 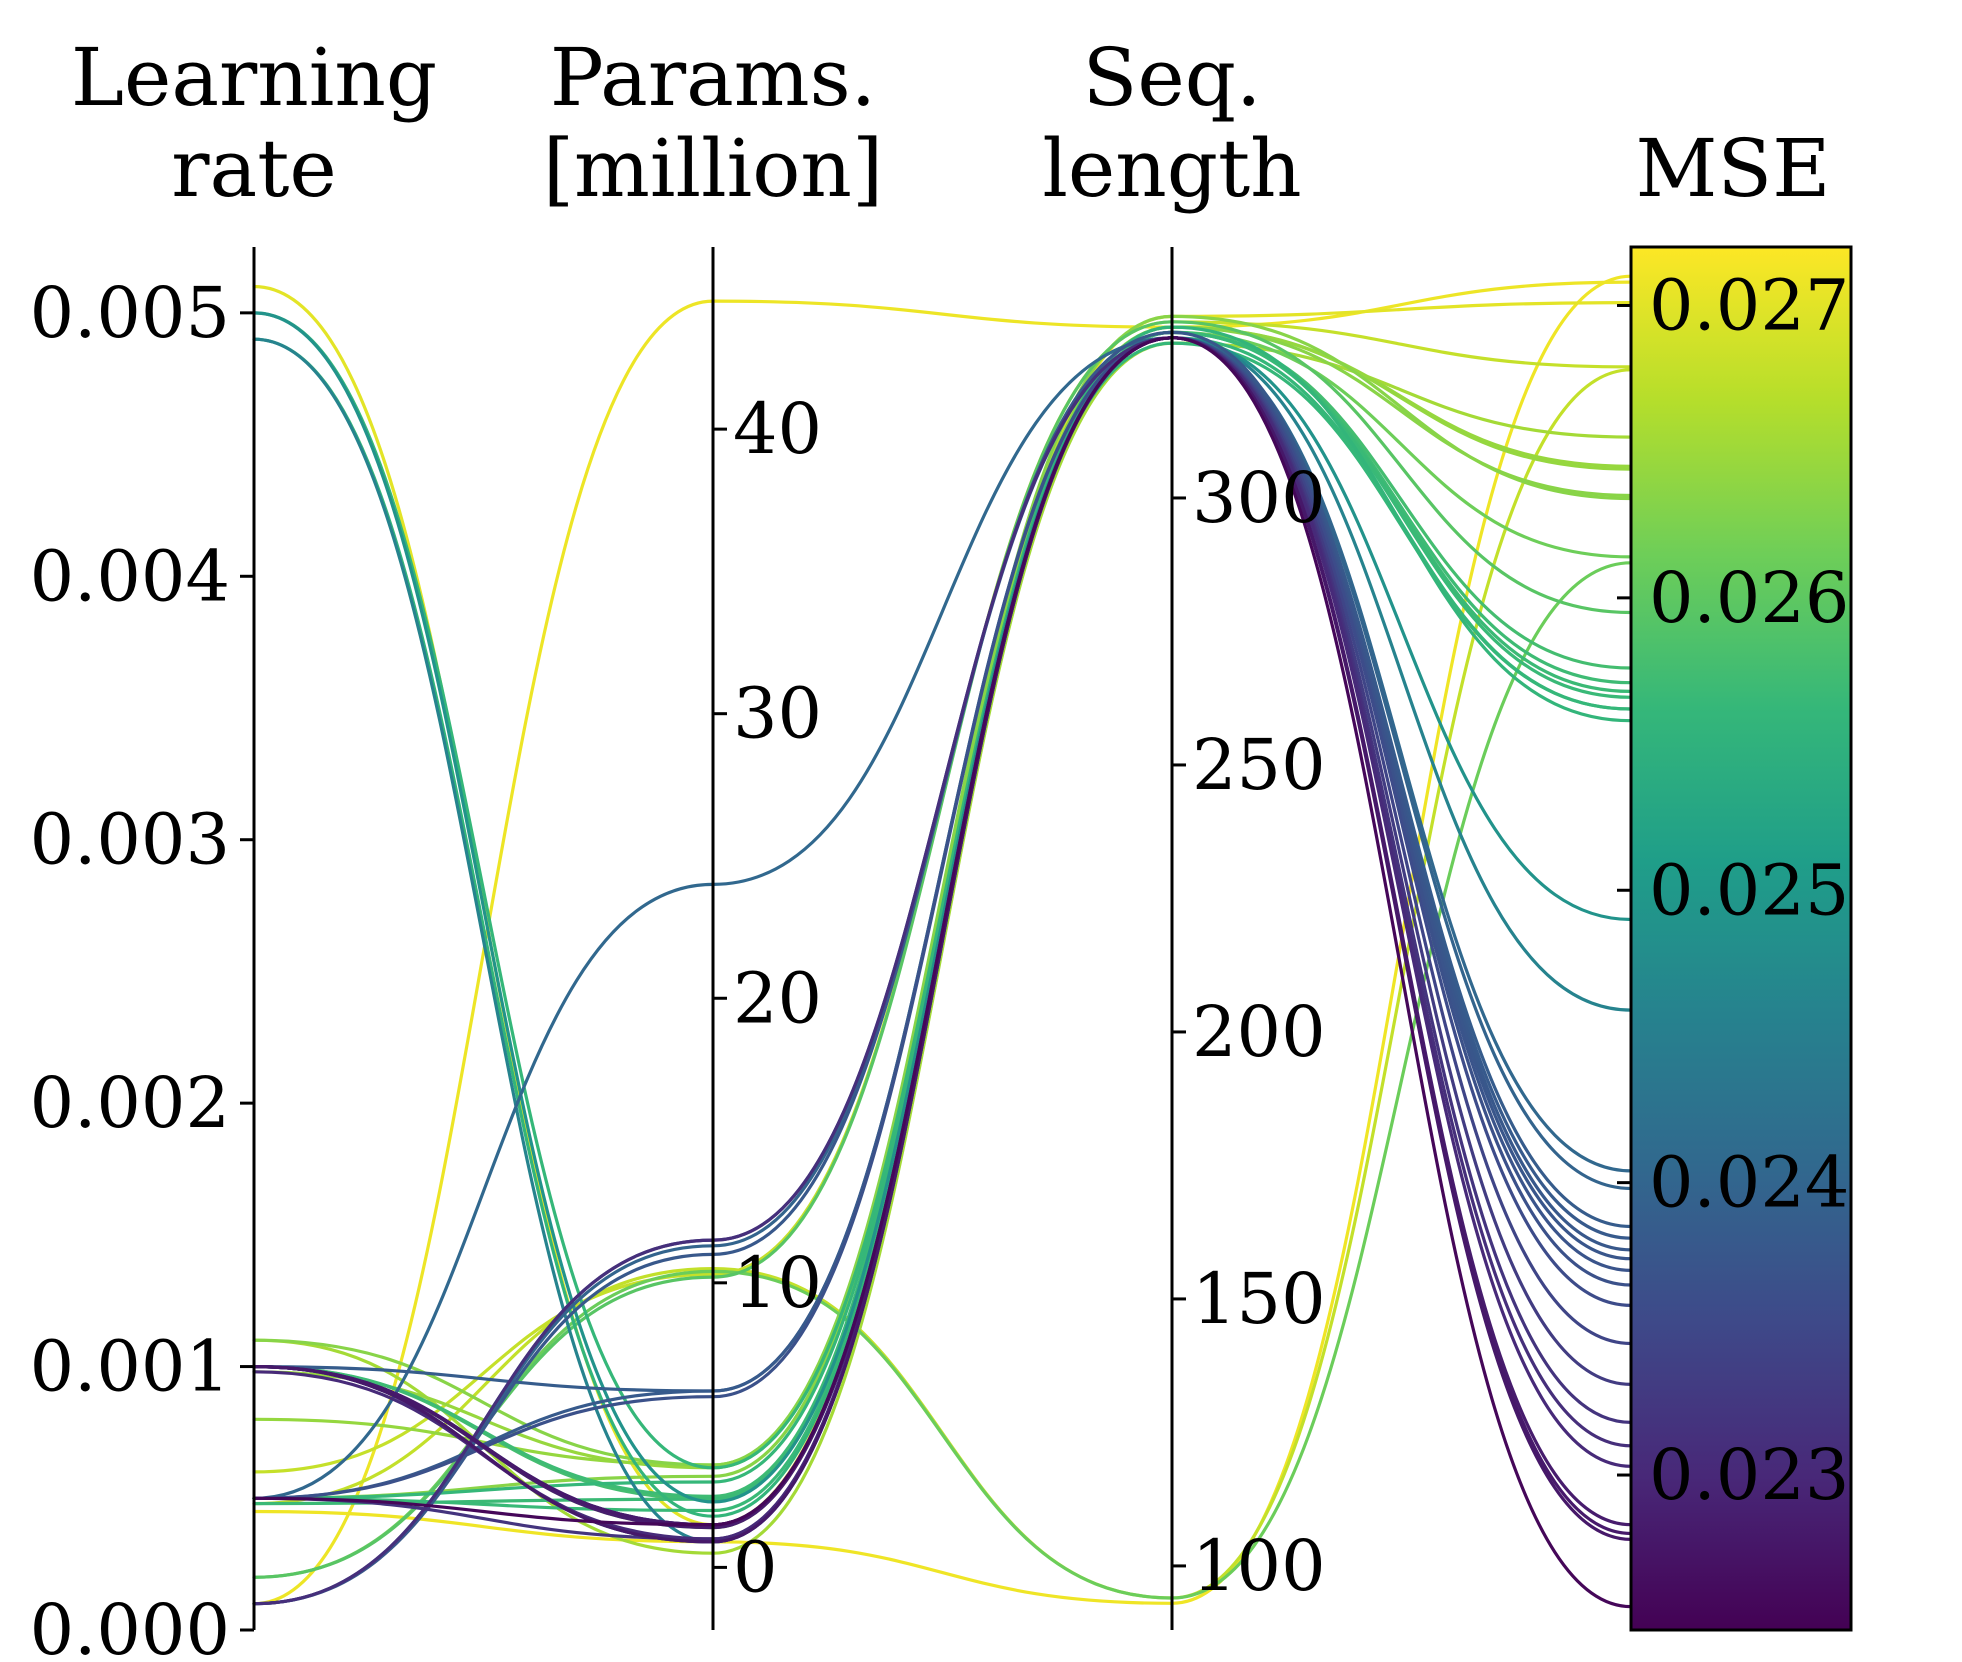 What do you see at coordinates (1184, 830) in the screenshot?
I see `axis-seq: Seq.length 100 150 200 250 300` at bounding box center [1184, 830].